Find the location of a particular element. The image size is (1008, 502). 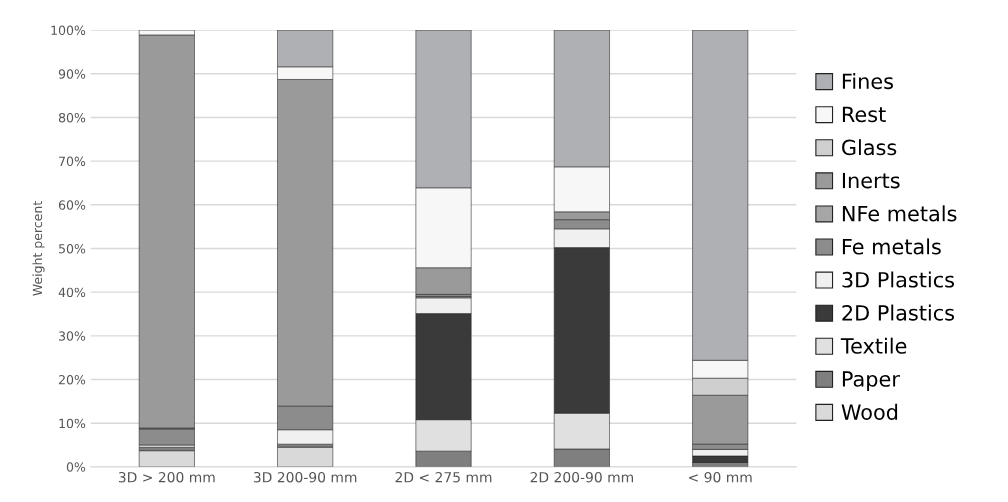

legend-label: Fe metals is located at coordinates (891, 246).